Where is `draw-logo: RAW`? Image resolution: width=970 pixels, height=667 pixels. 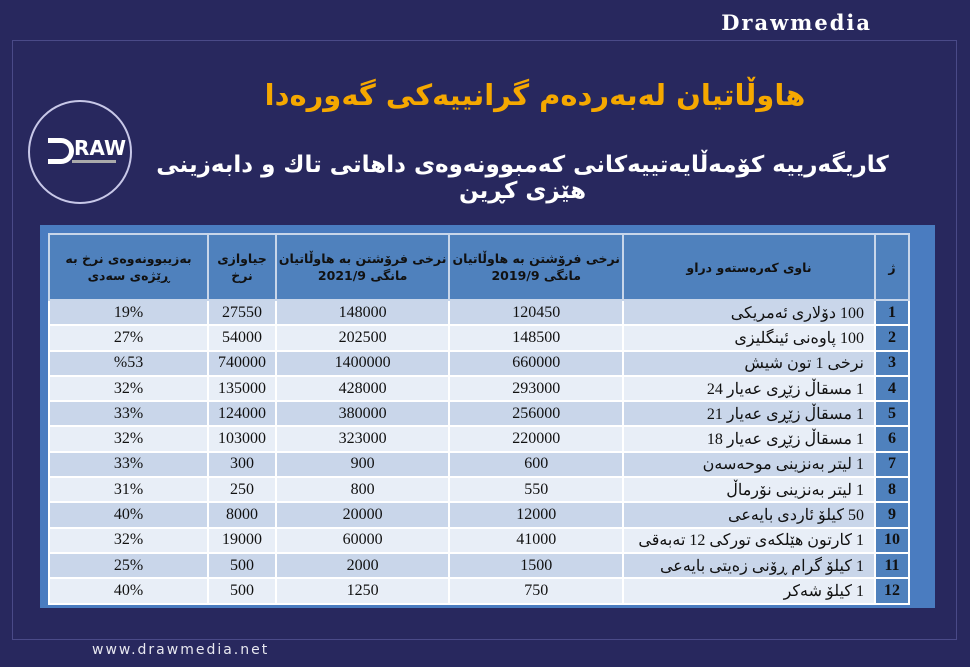 draw-logo: RAW is located at coordinates (80, 152).